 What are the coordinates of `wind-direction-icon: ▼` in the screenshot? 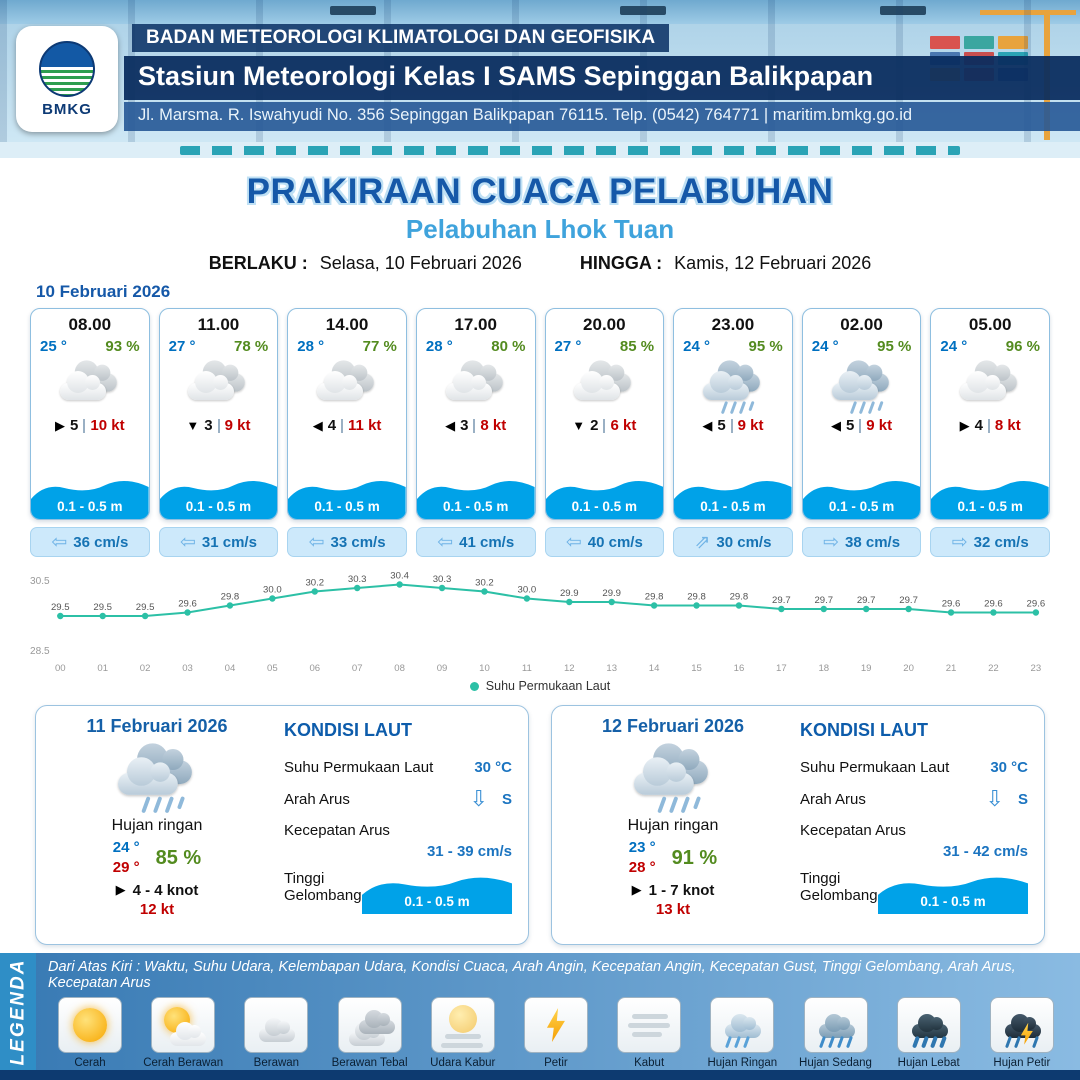 It's located at (193, 425).